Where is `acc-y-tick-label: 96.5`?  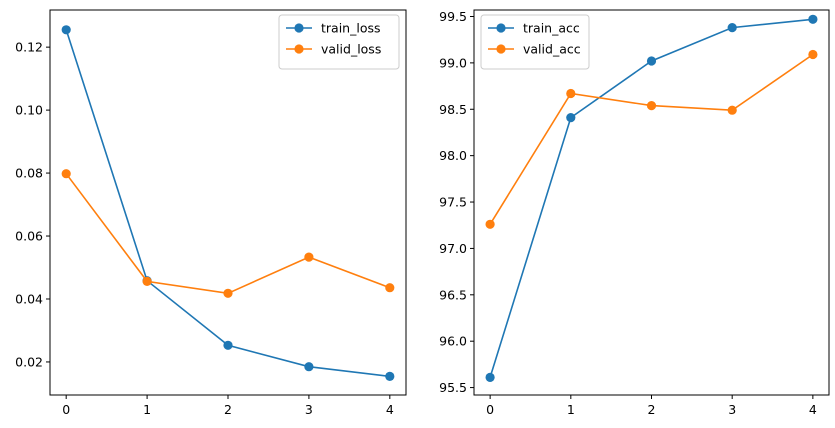 acc-y-tick-label: 96.5 is located at coordinates (453, 294).